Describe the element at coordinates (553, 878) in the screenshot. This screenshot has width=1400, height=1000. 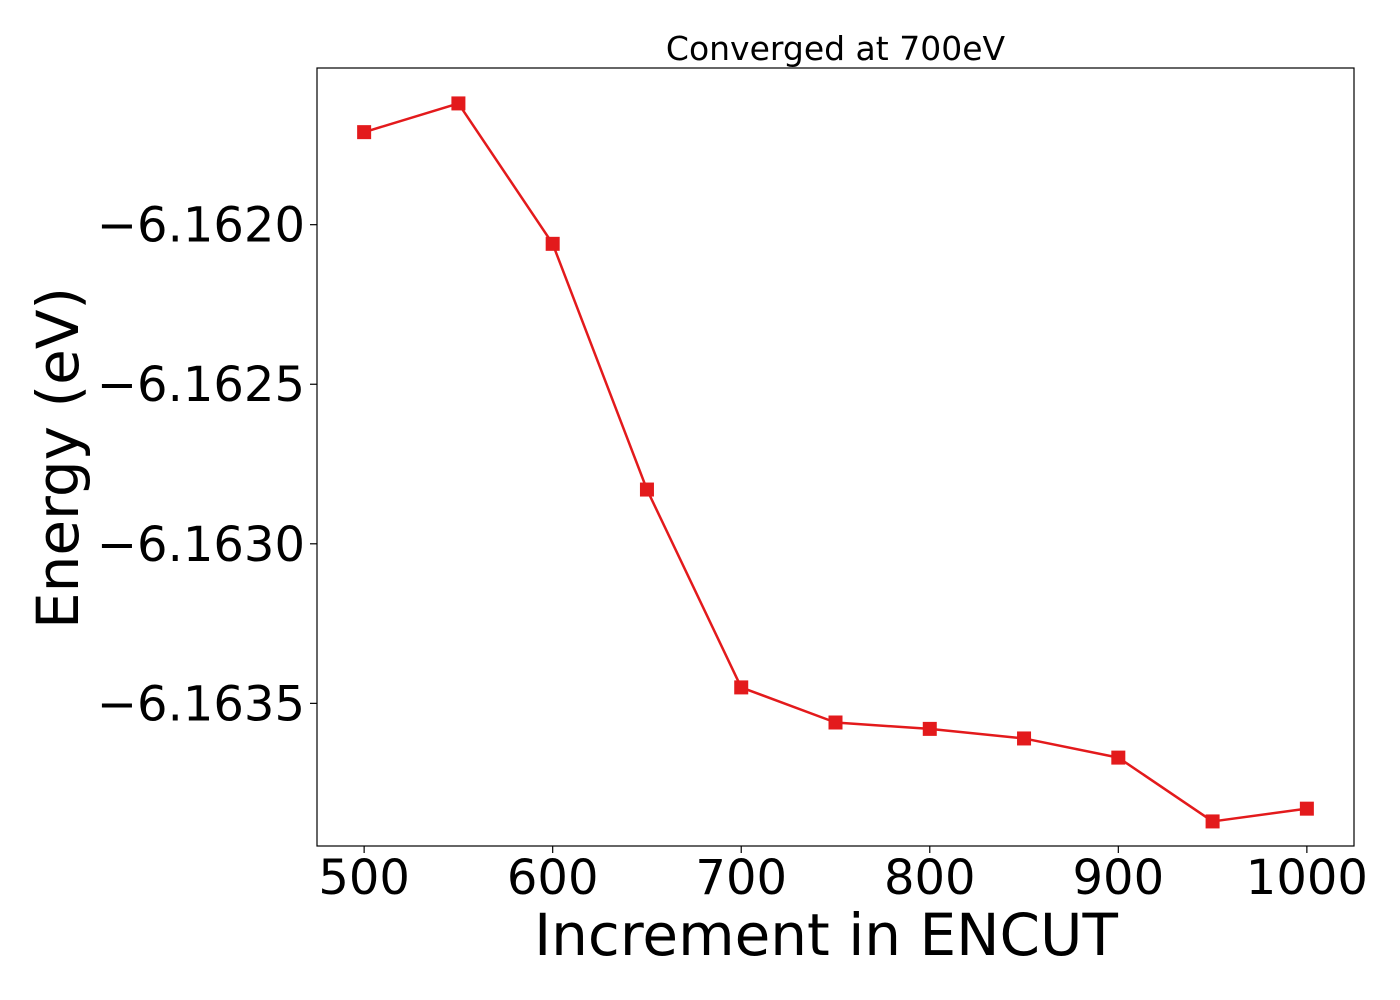
I see `x-tick-label: 600` at that location.